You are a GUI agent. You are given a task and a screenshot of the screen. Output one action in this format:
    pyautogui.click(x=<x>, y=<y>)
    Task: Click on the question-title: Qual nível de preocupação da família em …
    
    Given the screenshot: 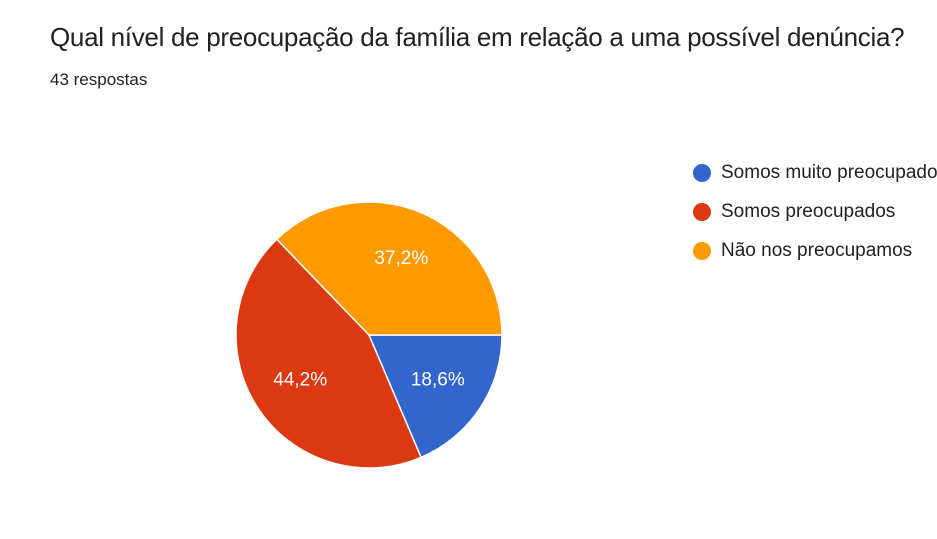 What is the action you would take?
    pyautogui.click(x=477, y=37)
    